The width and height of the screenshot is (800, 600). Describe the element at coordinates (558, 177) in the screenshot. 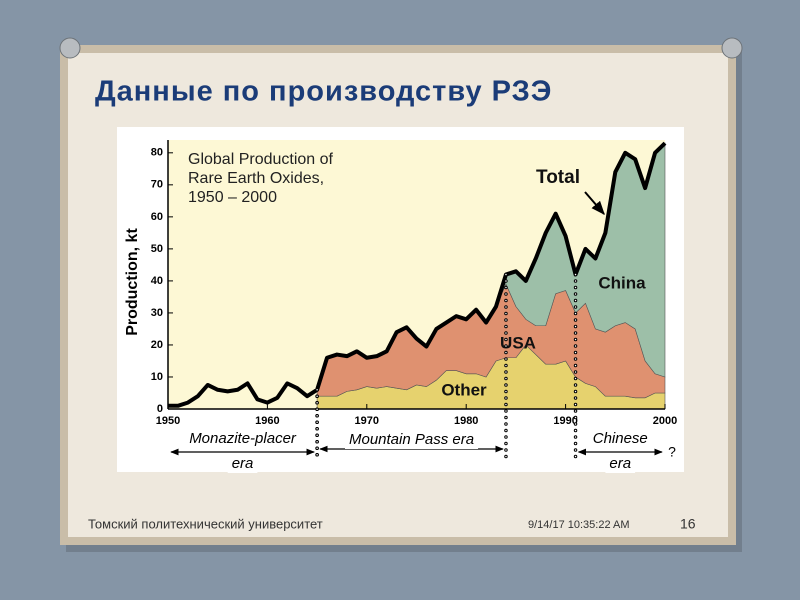

I see `series-label: Total` at that location.